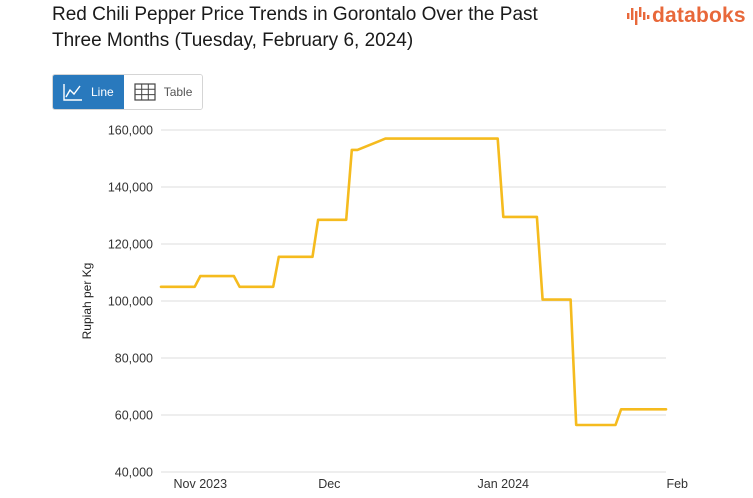 This screenshot has height=498, width=753. Describe the element at coordinates (677, 484) in the screenshot. I see `x-tick-label: Feb` at that location.